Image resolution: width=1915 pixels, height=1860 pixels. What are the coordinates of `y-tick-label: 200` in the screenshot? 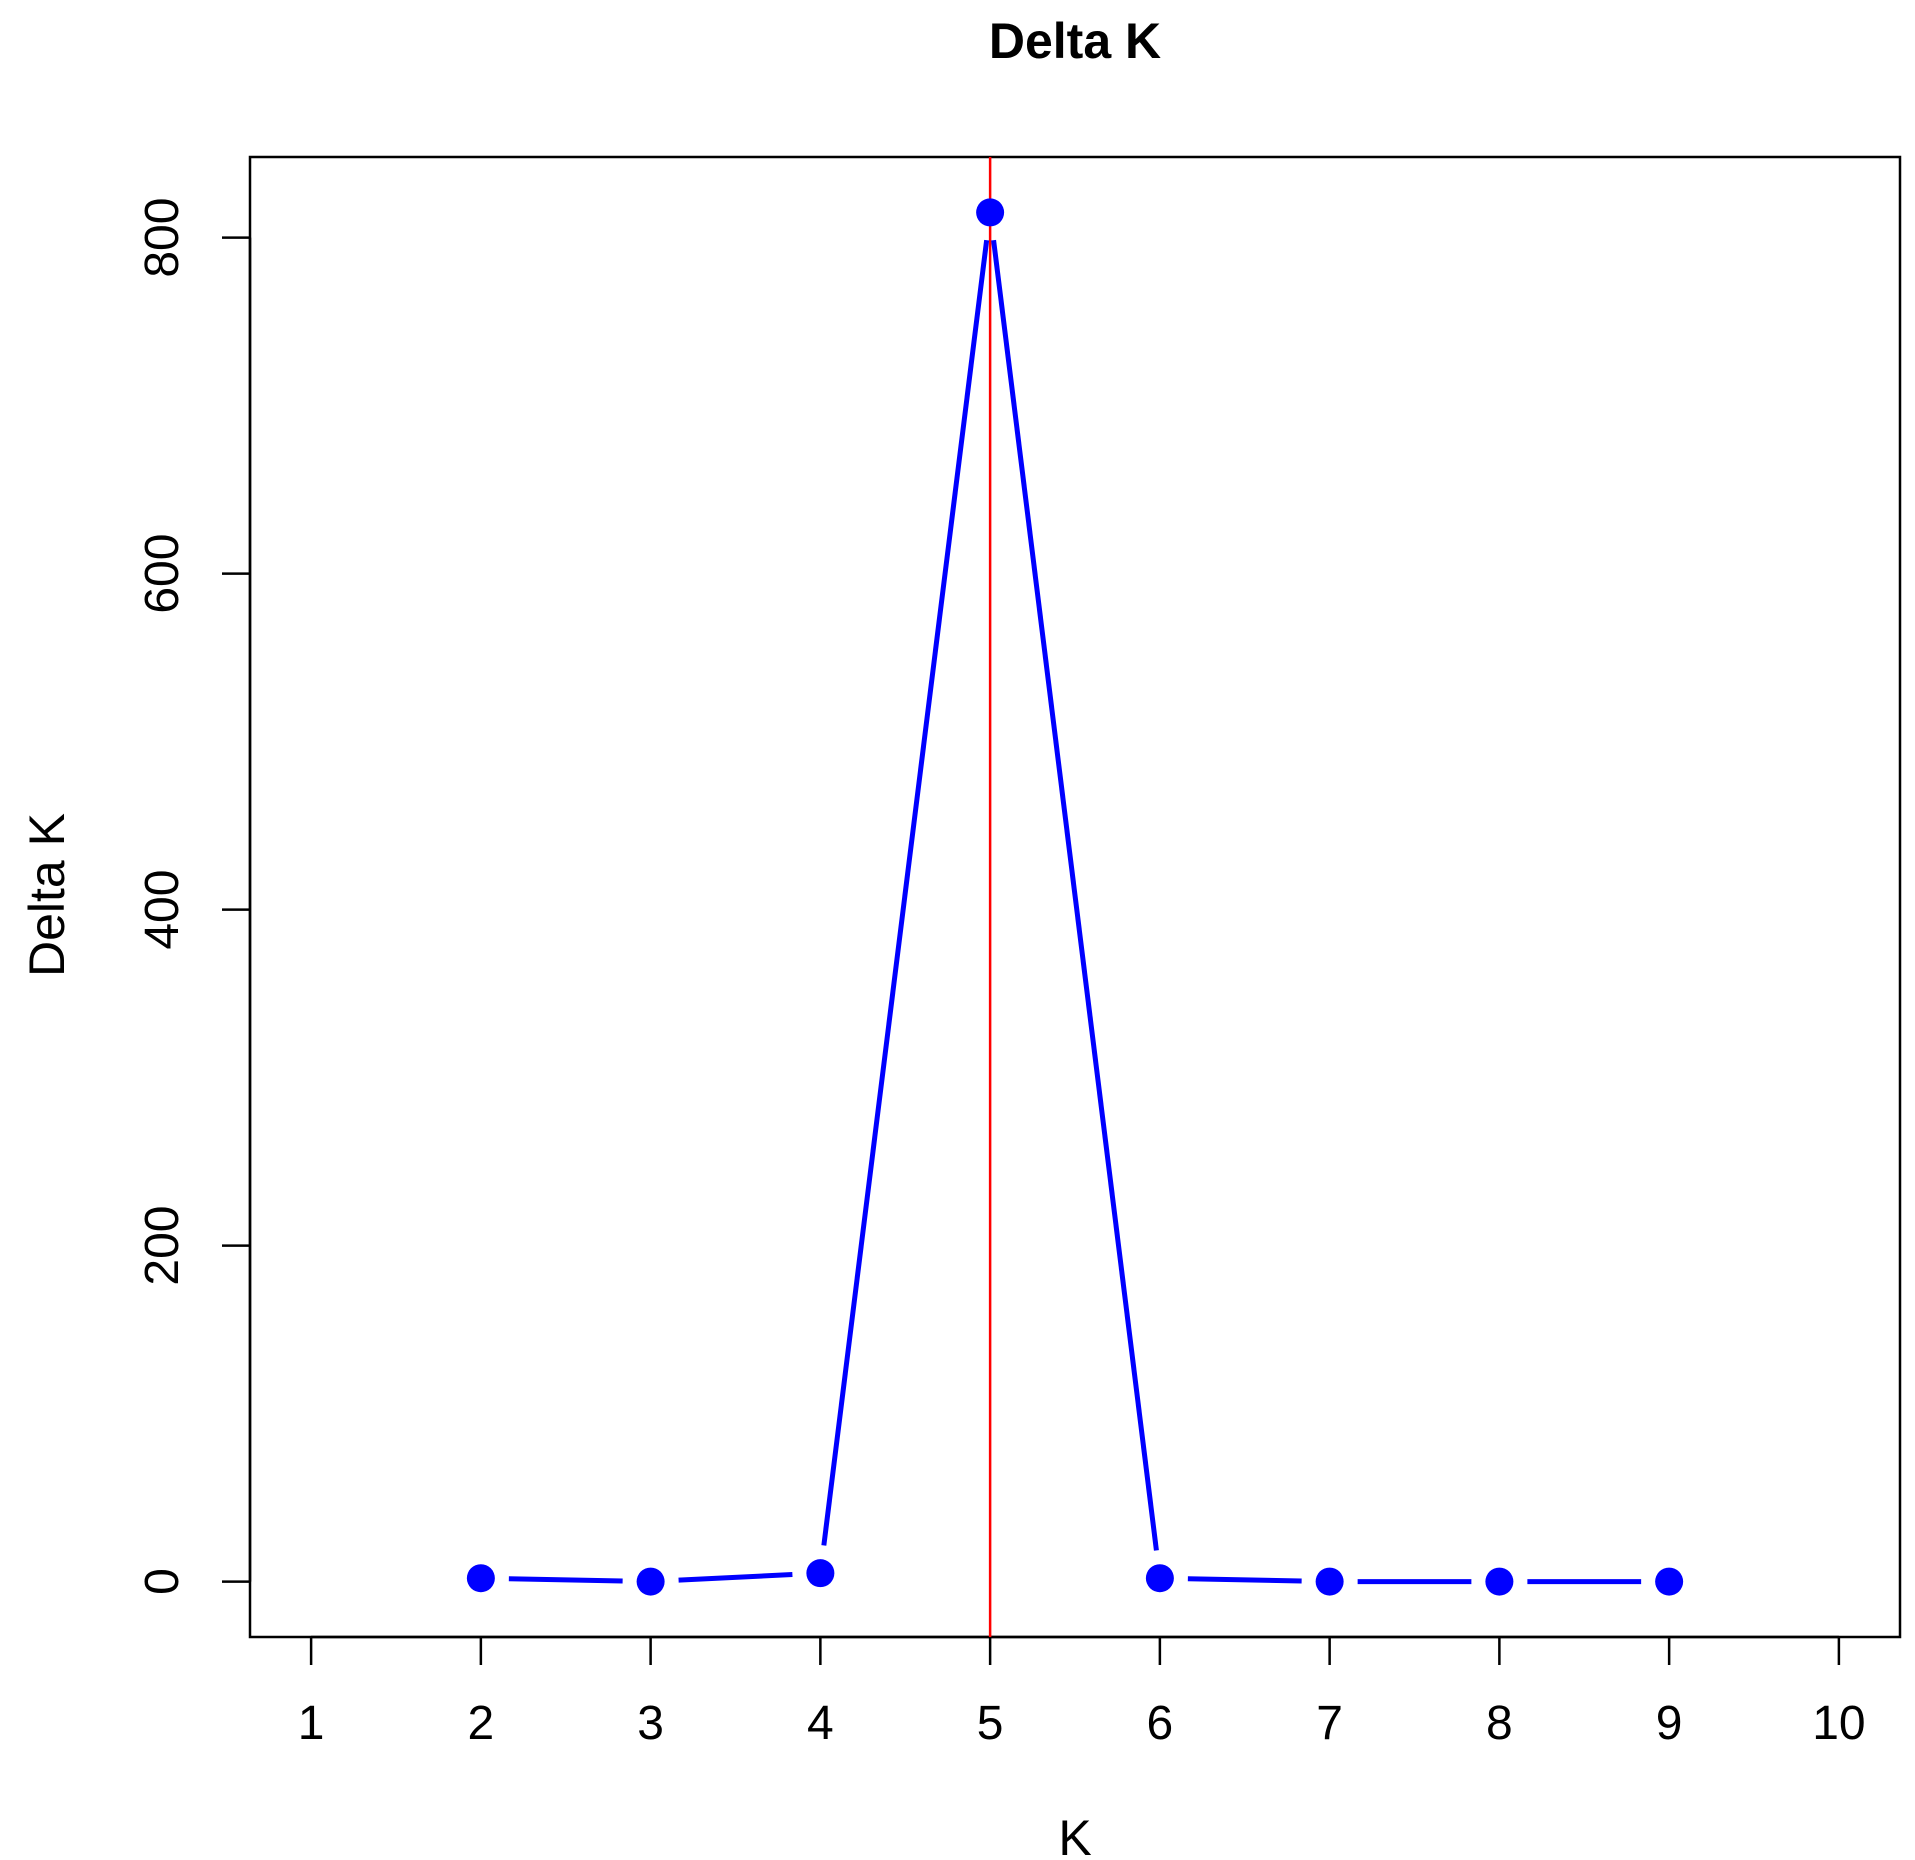 It's located at (162, 1246).